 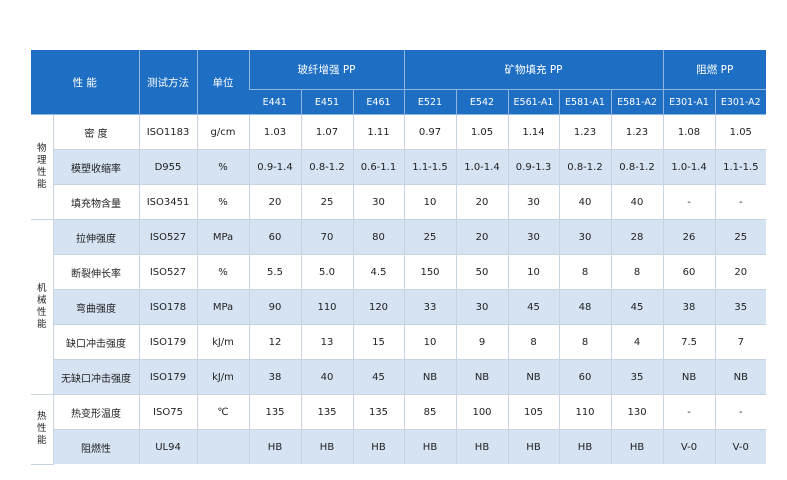 I want to click on value-cell: 85, so click(x=429, y=412).